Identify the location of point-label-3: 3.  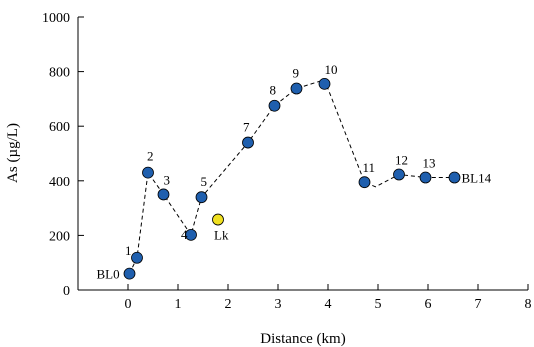
(167, 179).